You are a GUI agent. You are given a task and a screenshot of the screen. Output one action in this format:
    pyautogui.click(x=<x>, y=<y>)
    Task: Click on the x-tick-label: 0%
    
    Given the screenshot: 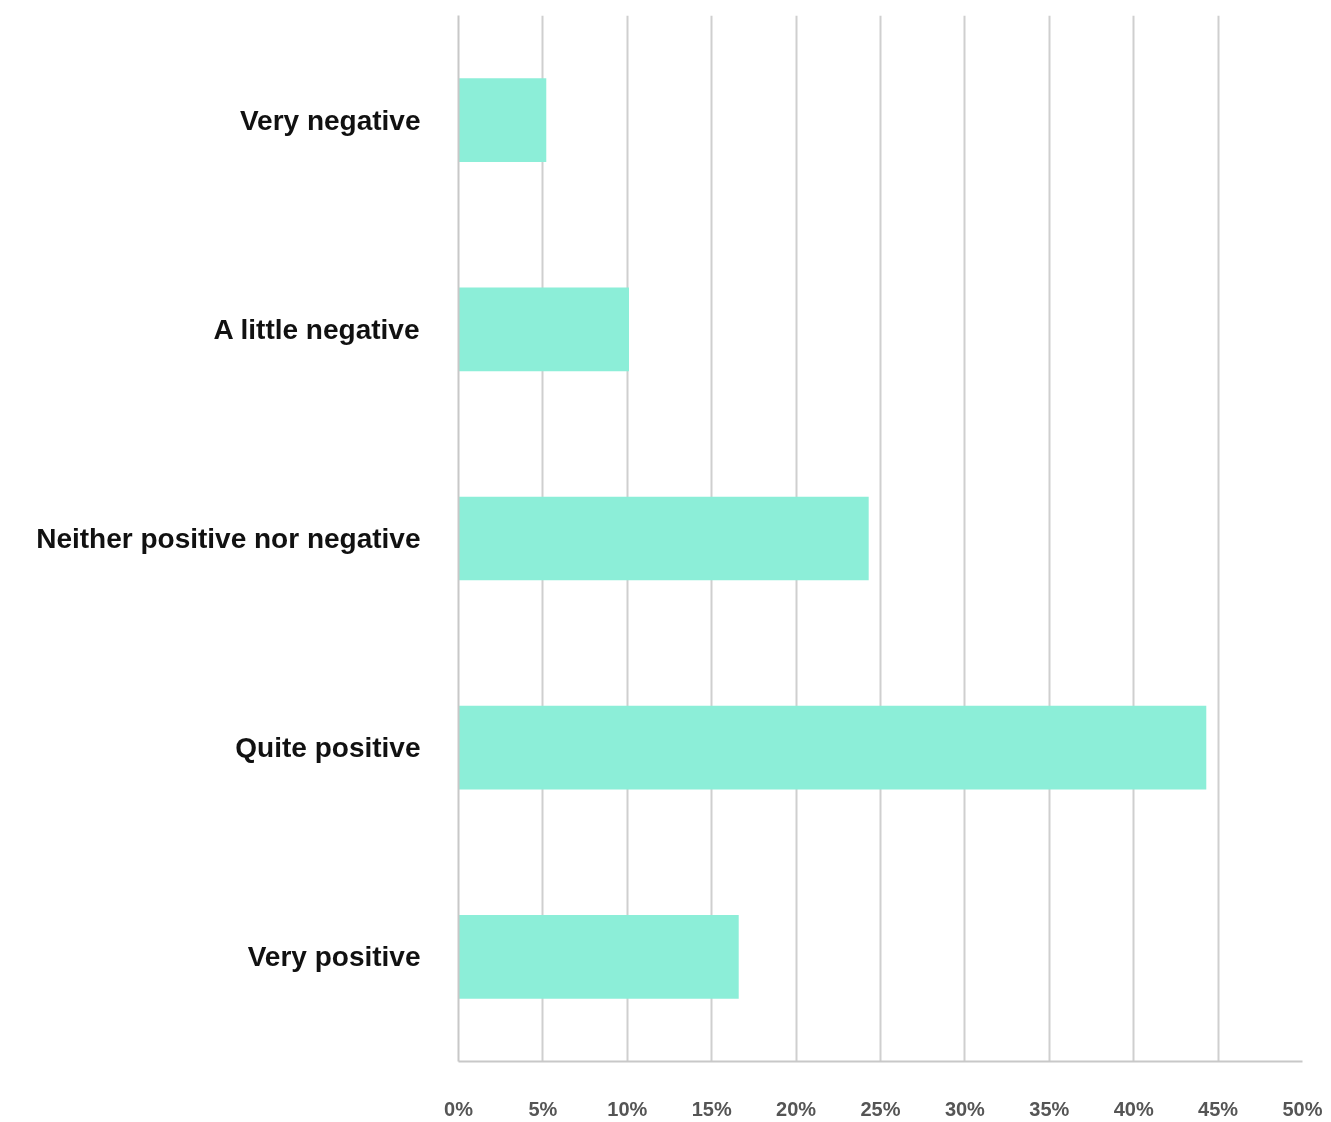 What is the action you would take?
    pyautogui.click(x=459, y=1108)
    